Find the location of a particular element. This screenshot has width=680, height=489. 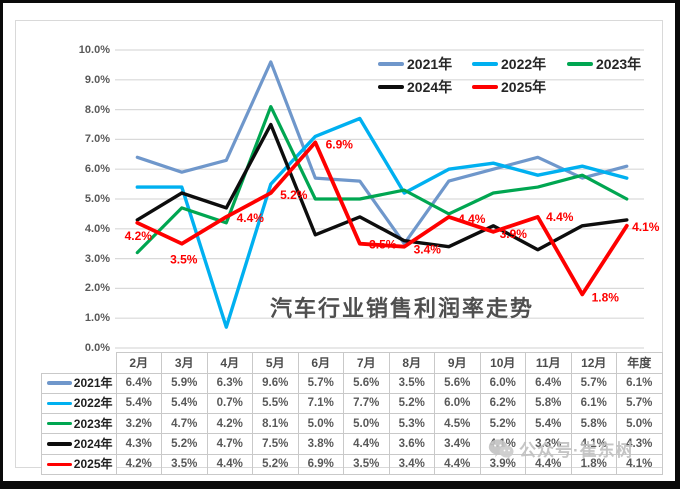

data-label: 4.4% is located at coordinates (472, 219).